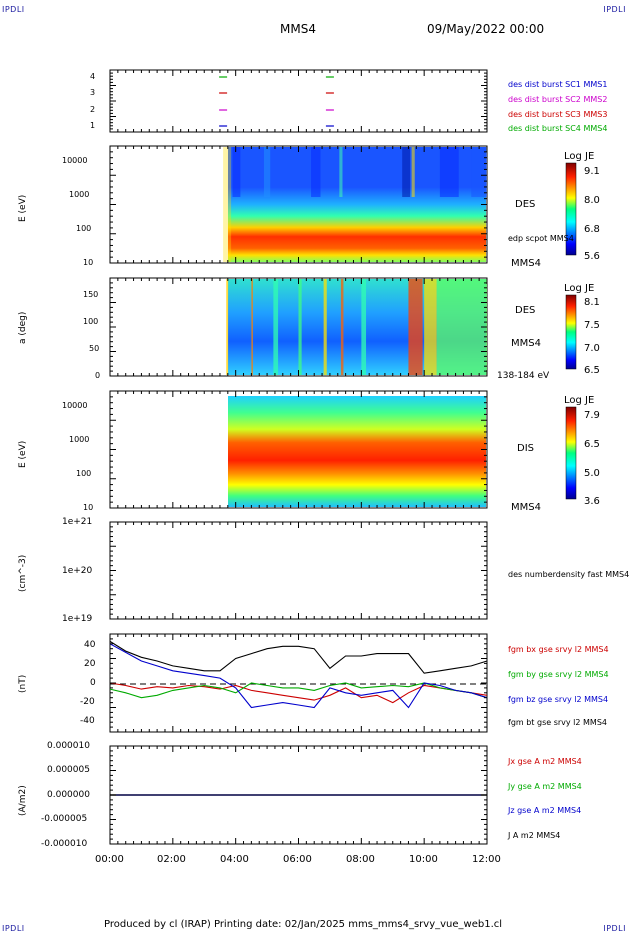  I want to click on des-energy-ytick-100: 100, so click(84, 228).